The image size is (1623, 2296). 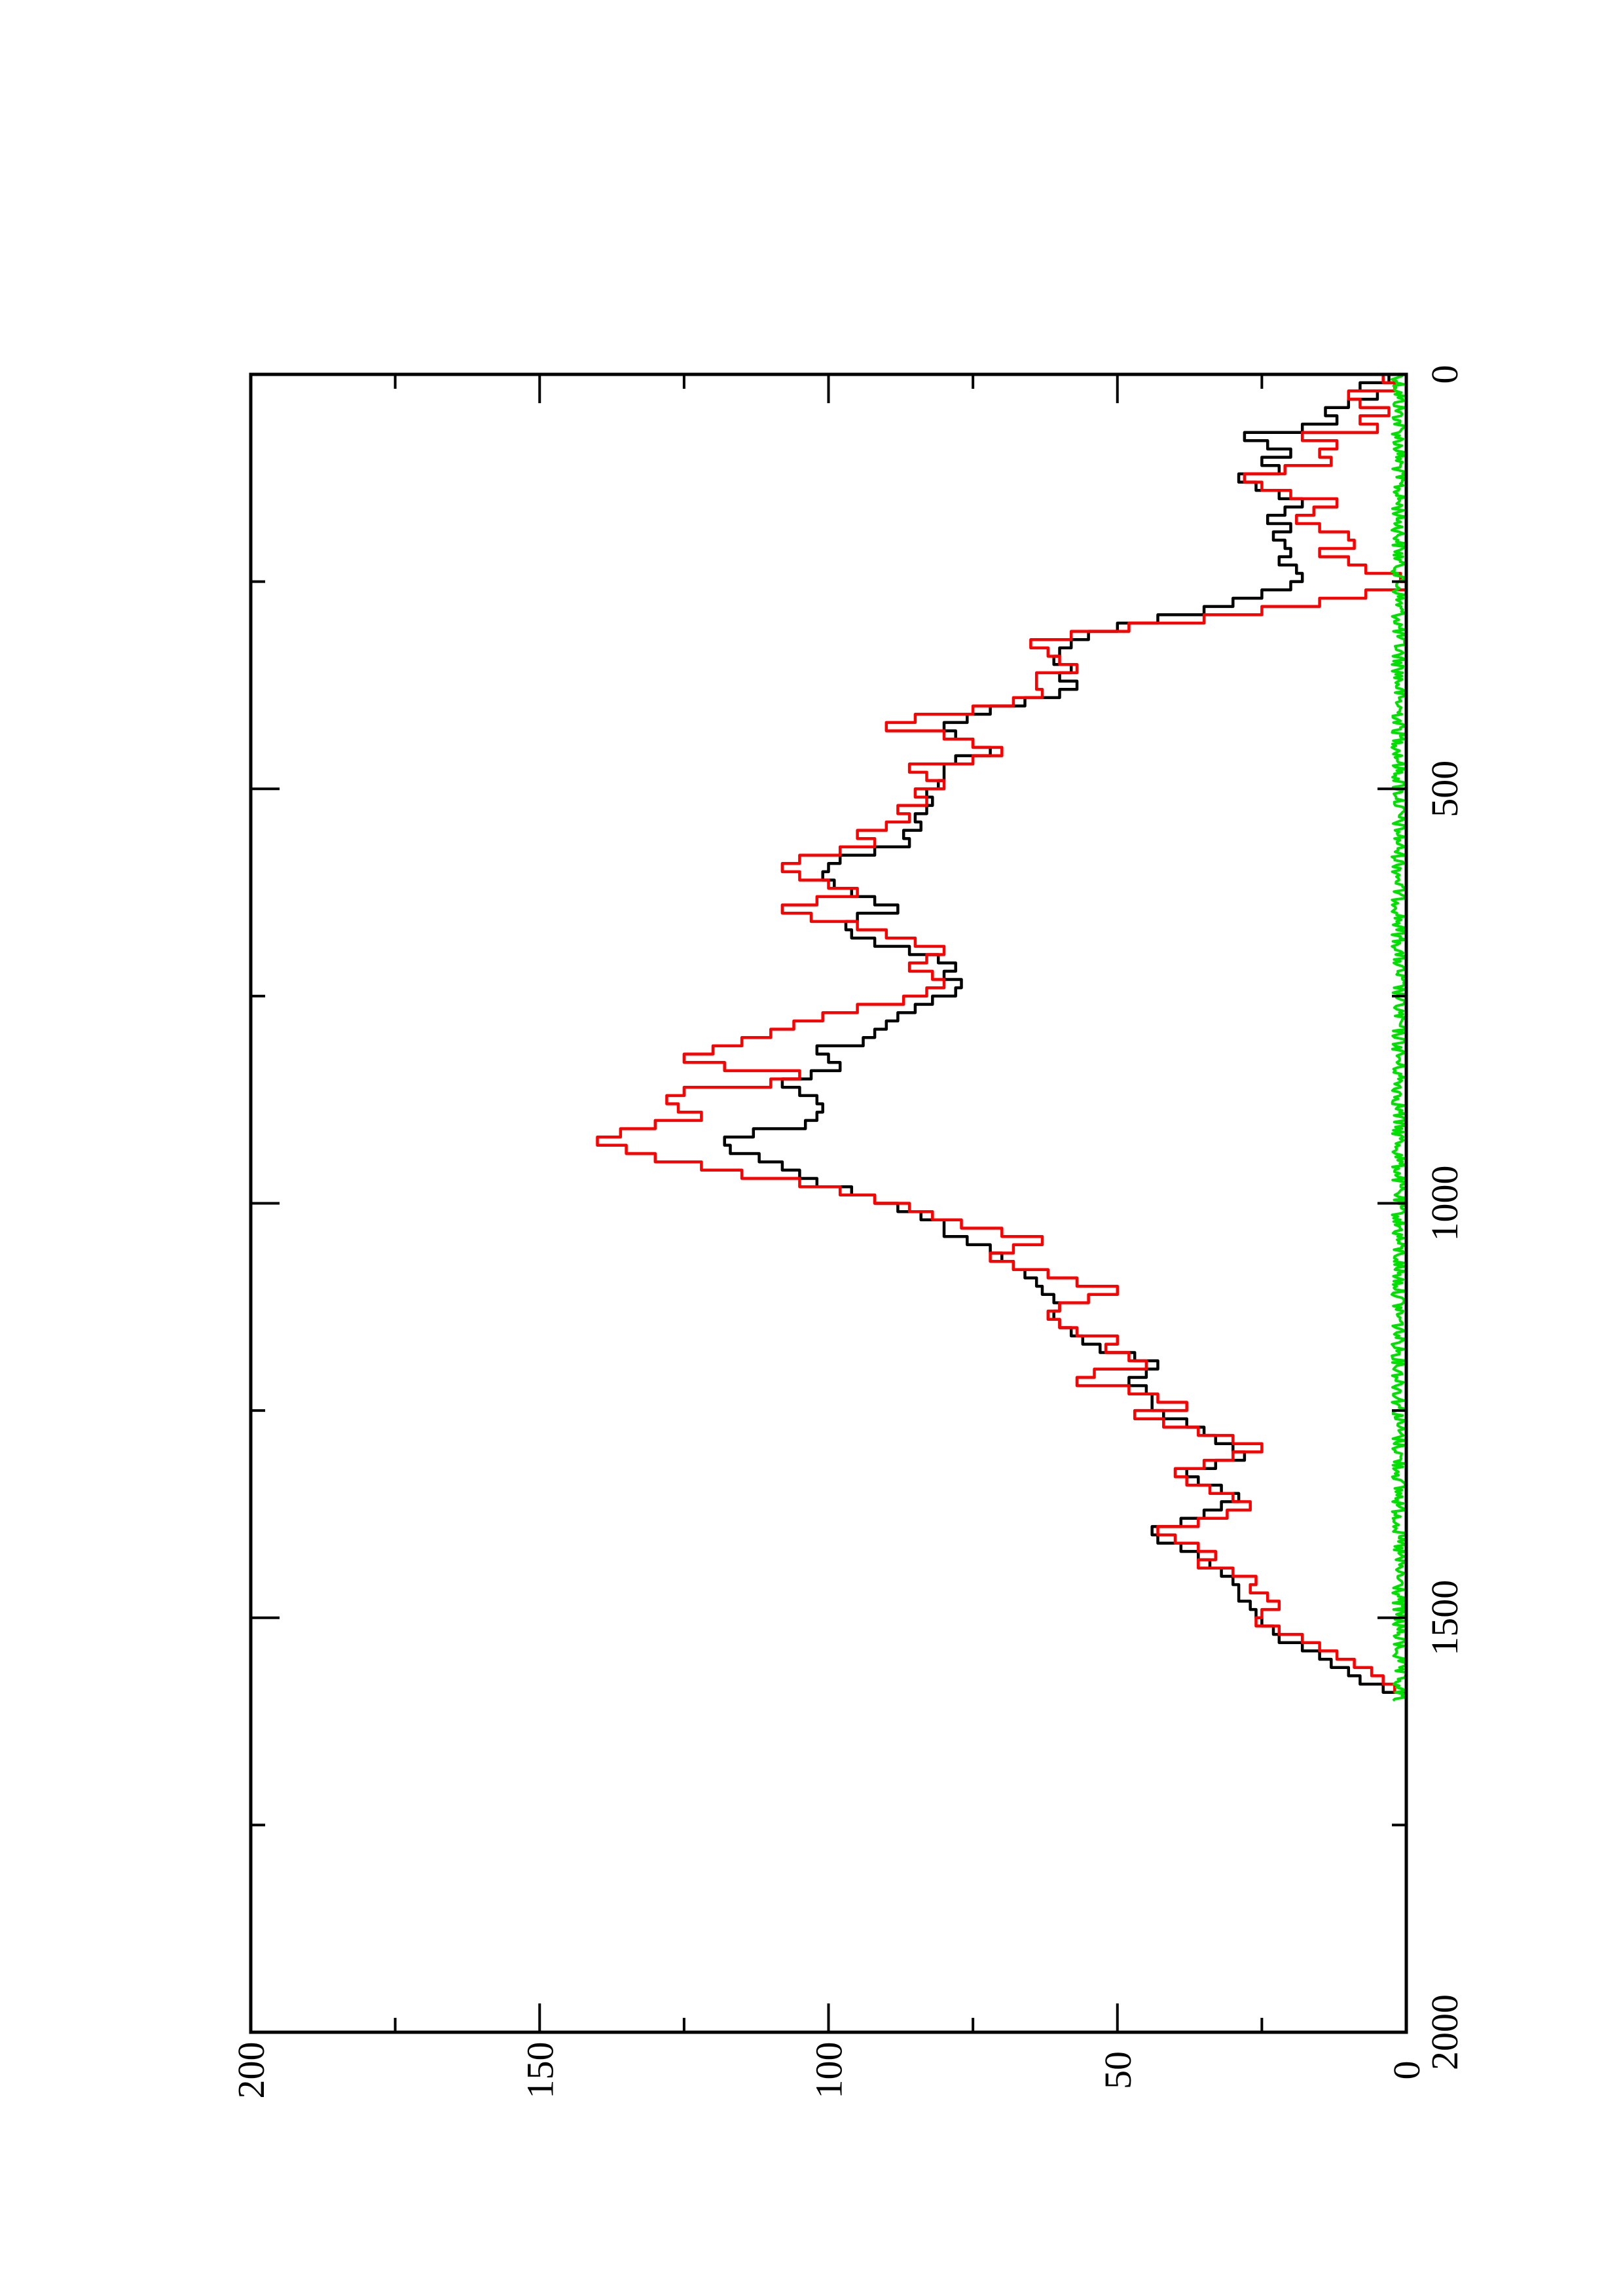 I want to click on y-tick-label: 200, so click(x=251, y=2070).